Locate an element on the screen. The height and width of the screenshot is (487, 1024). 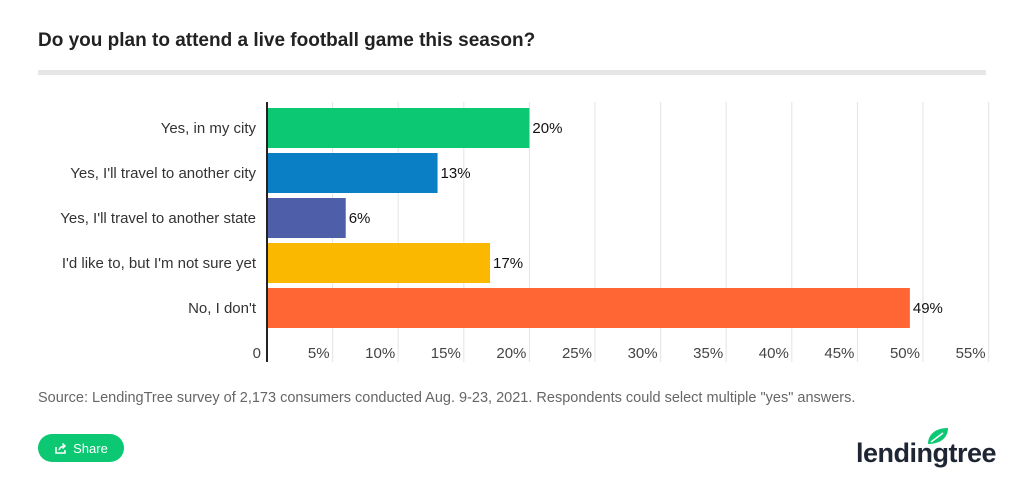
share-button: Share is located at coordinates (81, 448).